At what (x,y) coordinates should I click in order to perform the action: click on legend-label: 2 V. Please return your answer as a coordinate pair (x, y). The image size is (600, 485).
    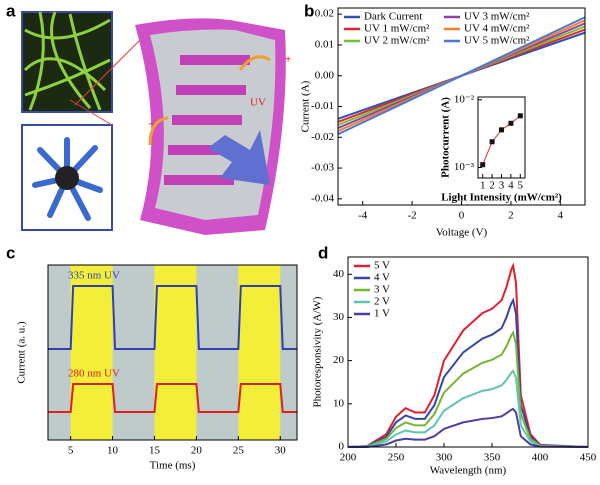
    Looking at the image, I should click on (382, 302).